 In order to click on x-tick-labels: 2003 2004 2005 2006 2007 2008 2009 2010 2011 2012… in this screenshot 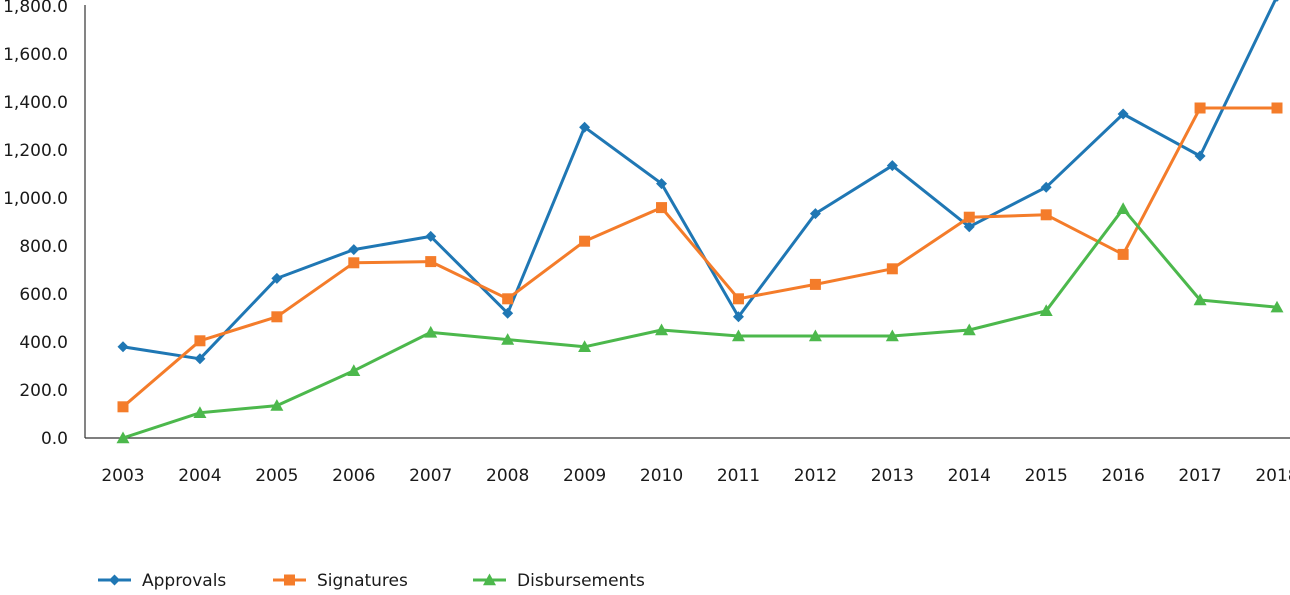, I will do `click(695, 476)`.